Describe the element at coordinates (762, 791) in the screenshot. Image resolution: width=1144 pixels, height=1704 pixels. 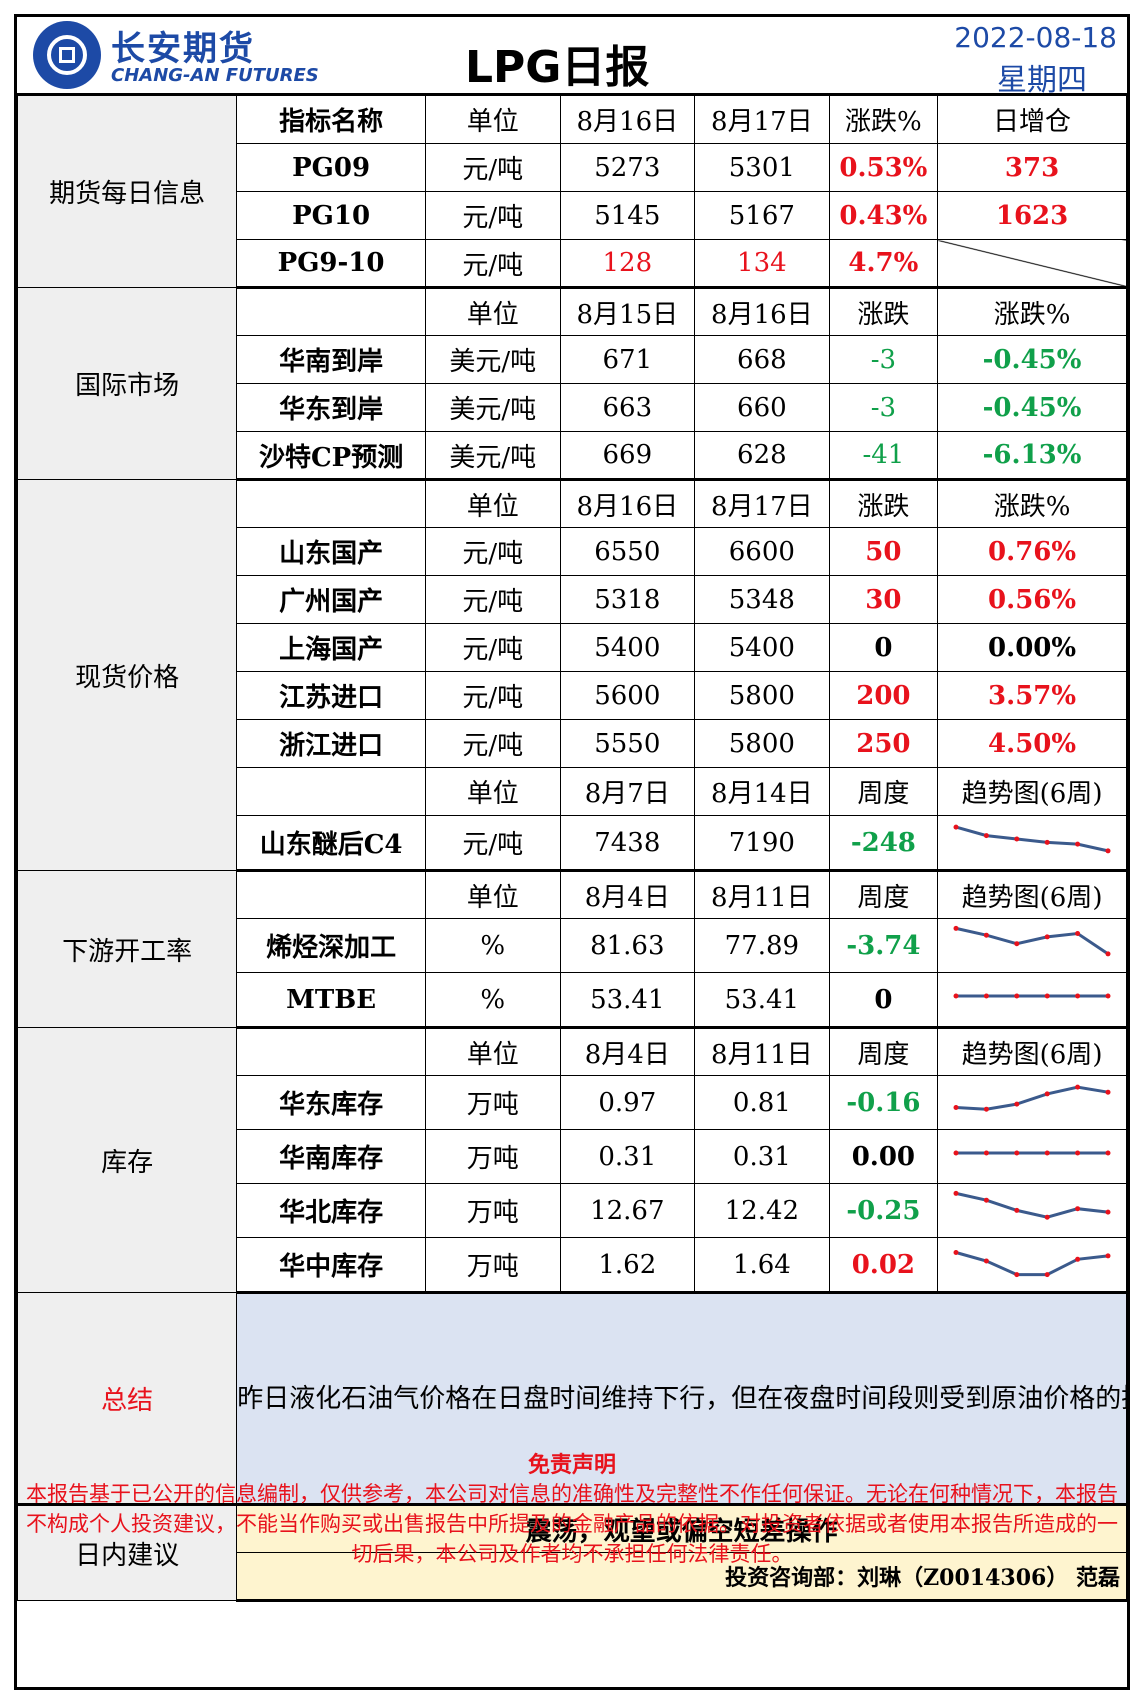
I see `header-date2: 8月14日` at that location.